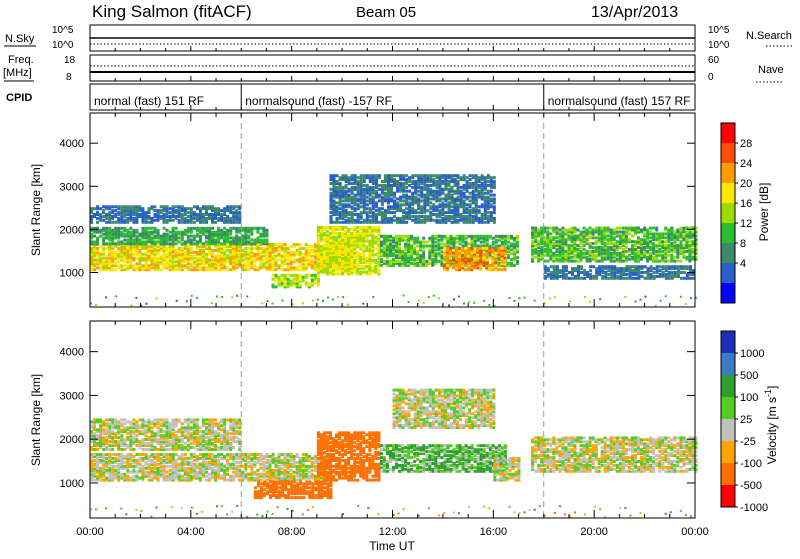 The image size is (800, 559). Describe the element at coordinates (771, 70) in the screenshot. I see `nave-label: Nave` at that location.